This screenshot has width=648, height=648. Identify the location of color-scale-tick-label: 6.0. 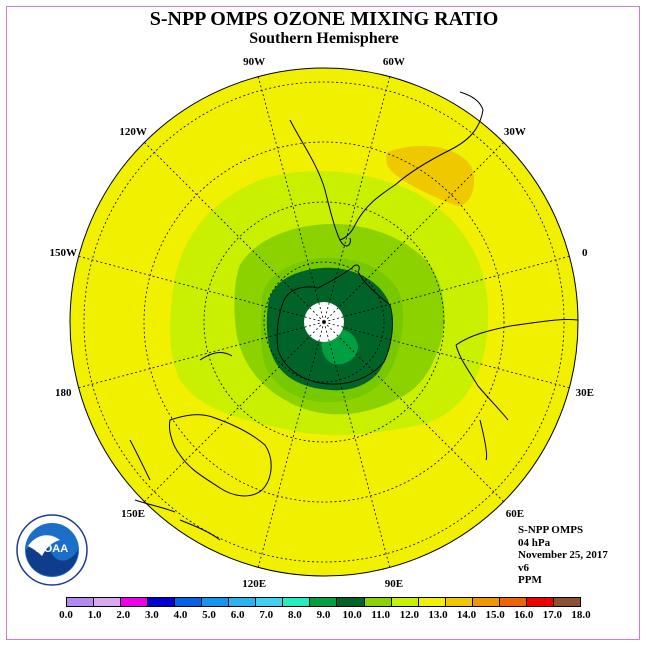
(237, 615).